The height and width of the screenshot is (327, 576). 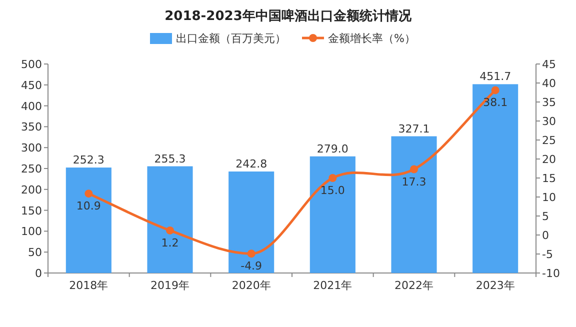 What do you see at coordinates (372, 38) in the screenshot?
I see `legend-label: 金额增长率（%）` at bounding box center [372, 38].